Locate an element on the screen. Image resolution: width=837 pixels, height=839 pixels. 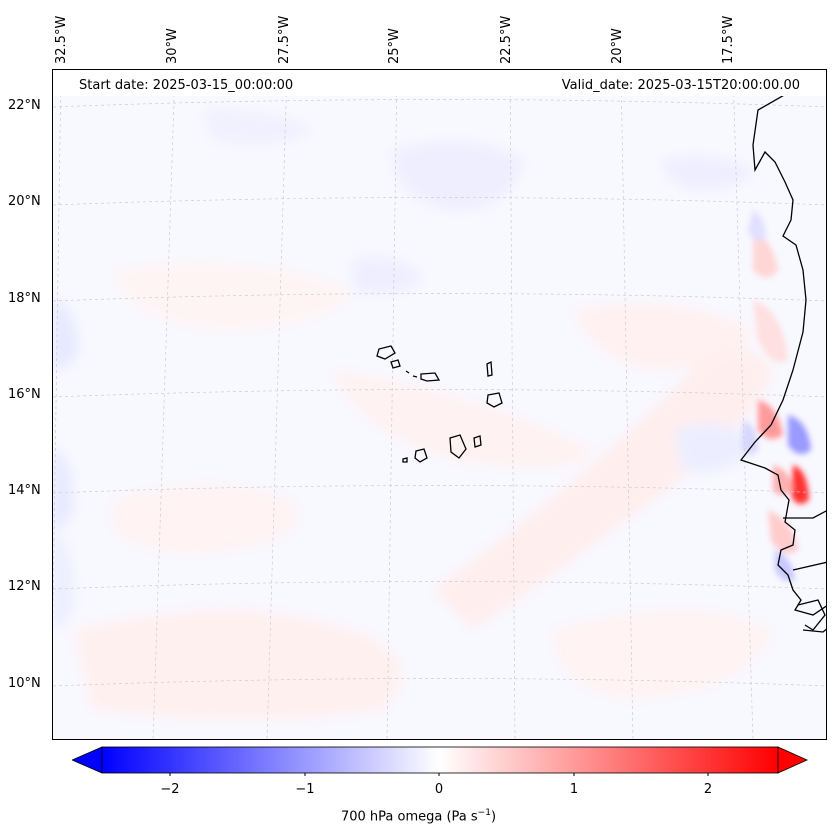
colorbar-tick-m1: −1 is located at coordinates (305, 789).